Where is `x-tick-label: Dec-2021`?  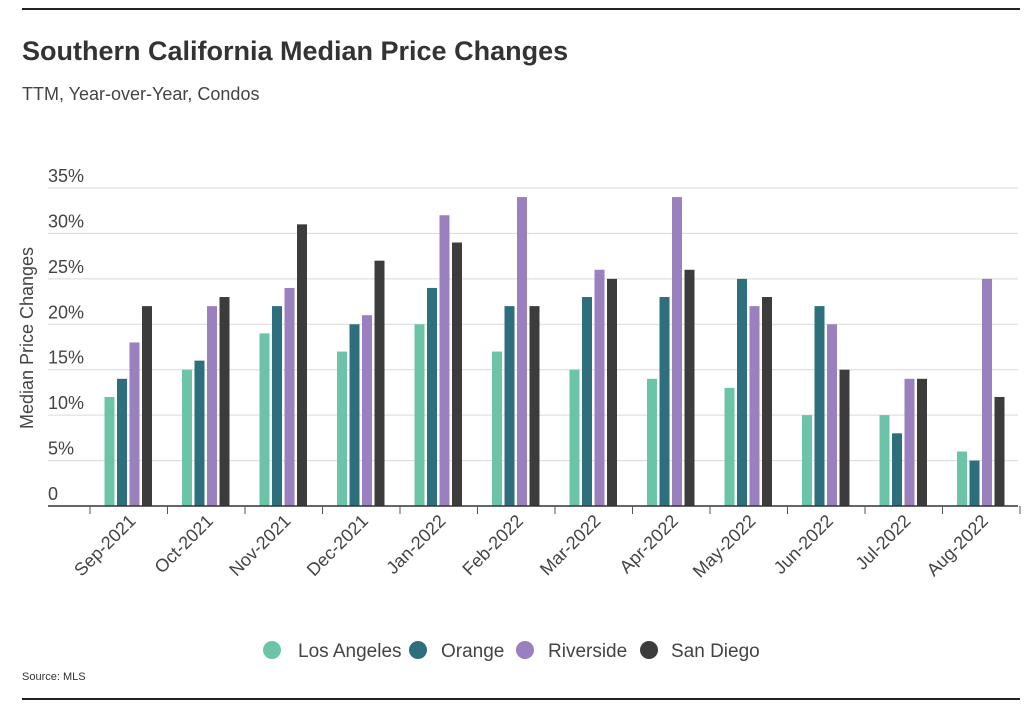 x-tick-label: Dec-2021 is located at coordinates (337, 545).